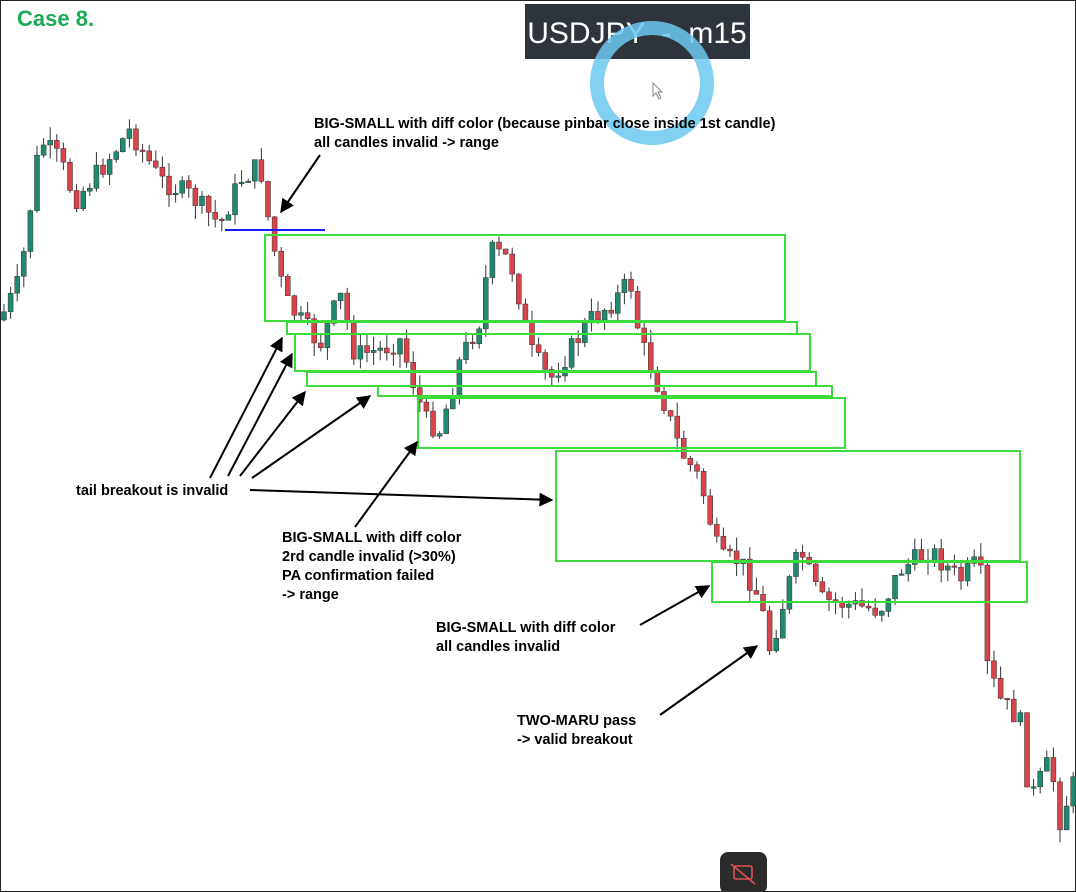  What do you see at coordinates (743, 872) in the screenshot?
I see `toolbar-button` at bounding box center [743, 872].